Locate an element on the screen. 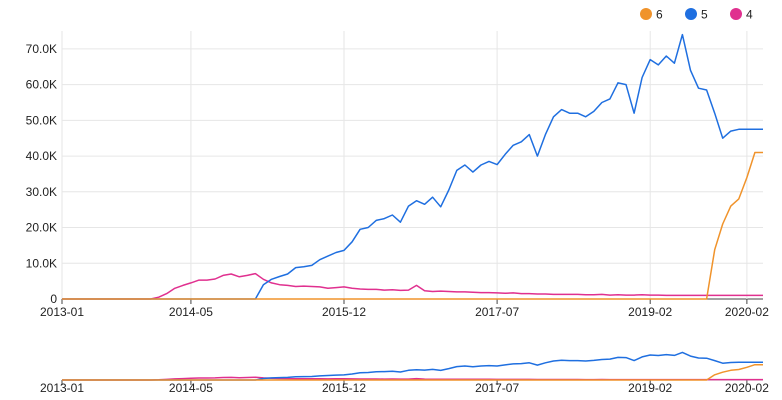 The height and width of the screenshot is (400, 782). legend-item-5: 5 is located at coordinates (696, 15).